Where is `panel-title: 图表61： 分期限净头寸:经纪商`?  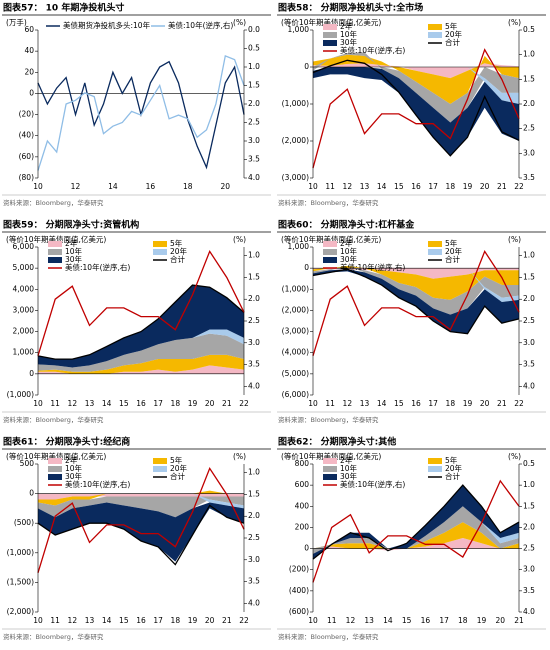 panel-title: 图表61： 分期限净头寸:经纪商 is located at coordinates (66, 442).